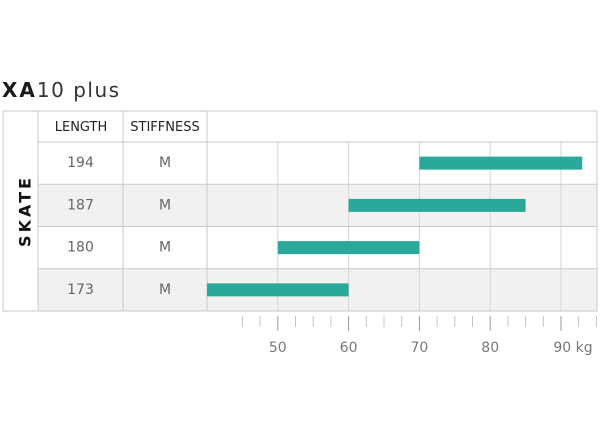 The width and height of the screenshot is (600, 440). Describe the element at coordinates (19, 90) in the screenshot. I see `model-name-bold: XA` at that location.